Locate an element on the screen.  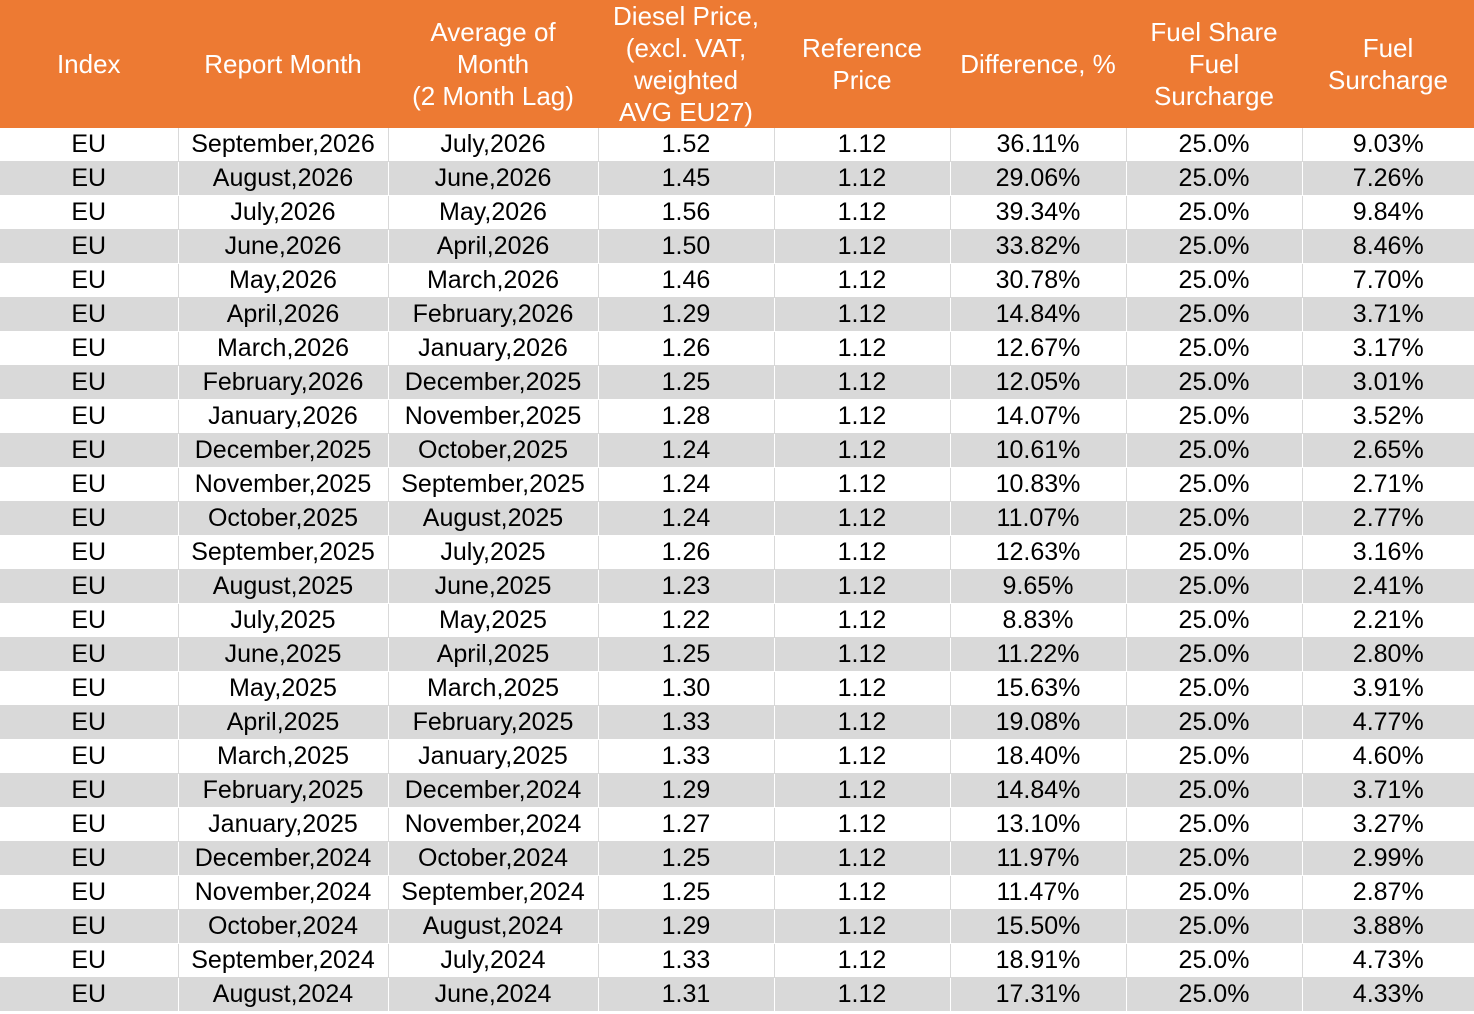
cell-report-month: November,2024 is located at coordinates (283, 892).